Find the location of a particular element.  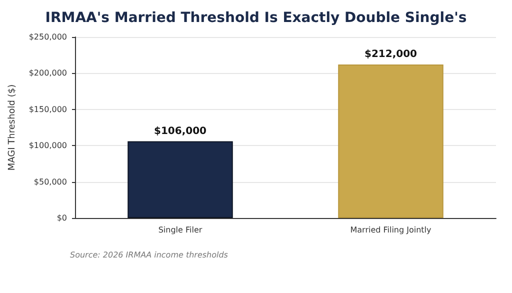

source-note: Source: 2026 IRMAA income thresholds is located at coordinates (149, 255).